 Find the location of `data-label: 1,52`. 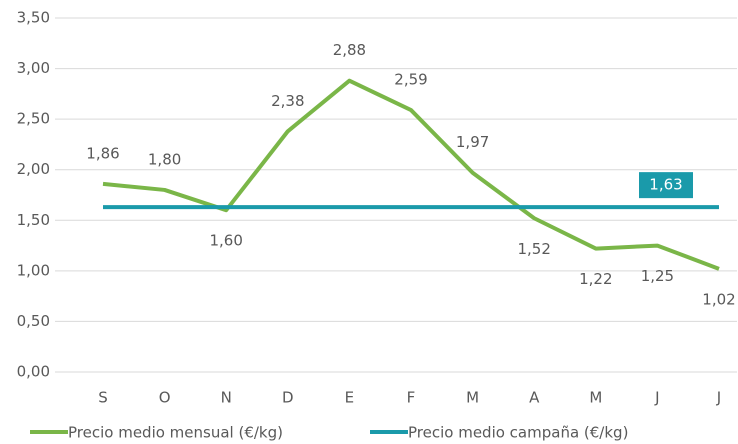

data-label: 1,52 is located at coordinates (533, 249).